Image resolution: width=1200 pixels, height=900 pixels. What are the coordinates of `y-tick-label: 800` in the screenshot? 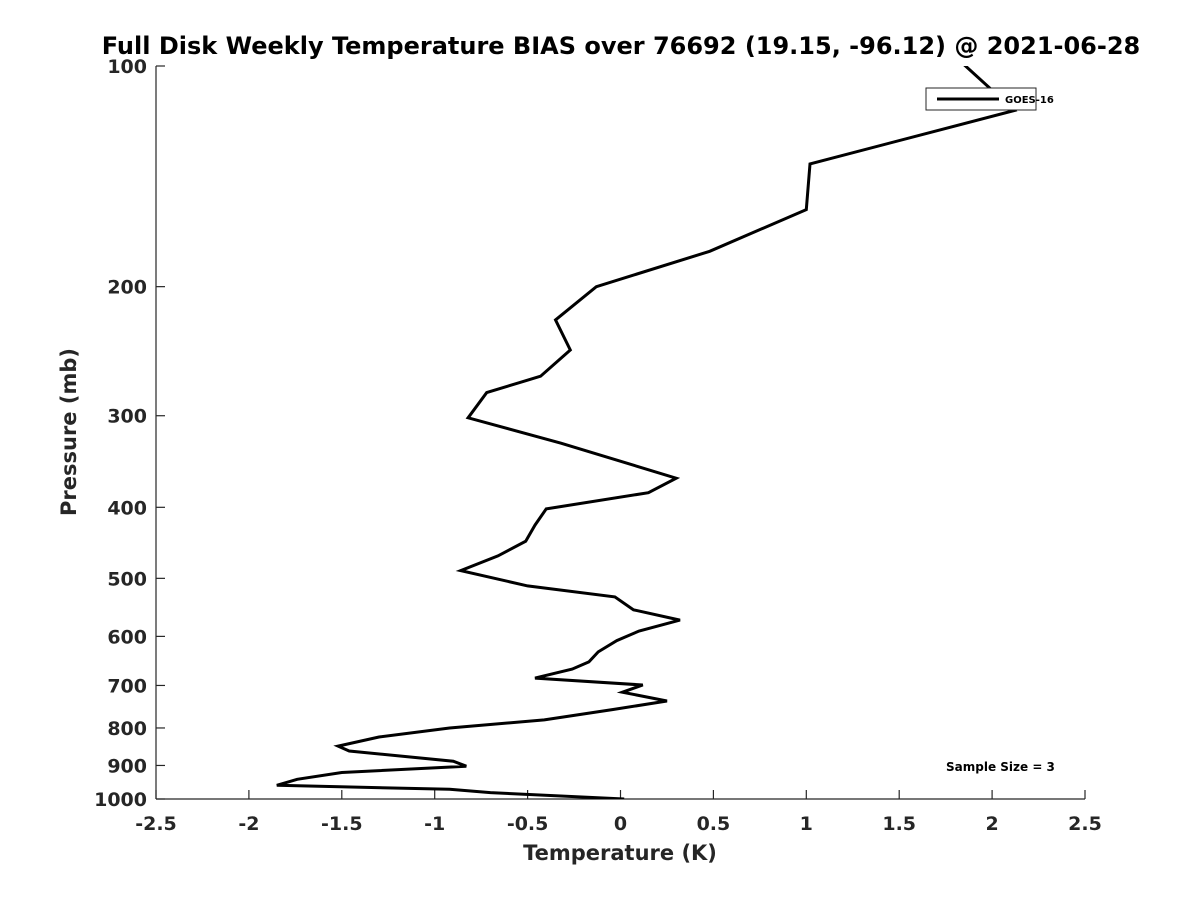 It's located at (127, 729).